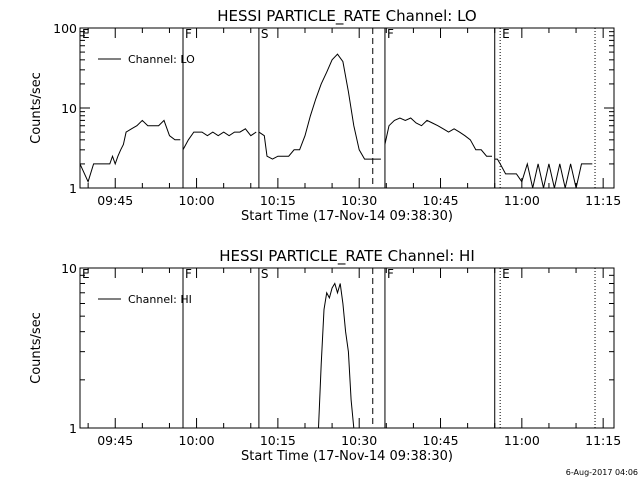 This screenshot has width=640, height=480. Describe the element at coordinates (346, 16) in the screenshot. I see `panel-1-chart-title: HESSI PARTICLE_RATE Channel: LO` at that location.